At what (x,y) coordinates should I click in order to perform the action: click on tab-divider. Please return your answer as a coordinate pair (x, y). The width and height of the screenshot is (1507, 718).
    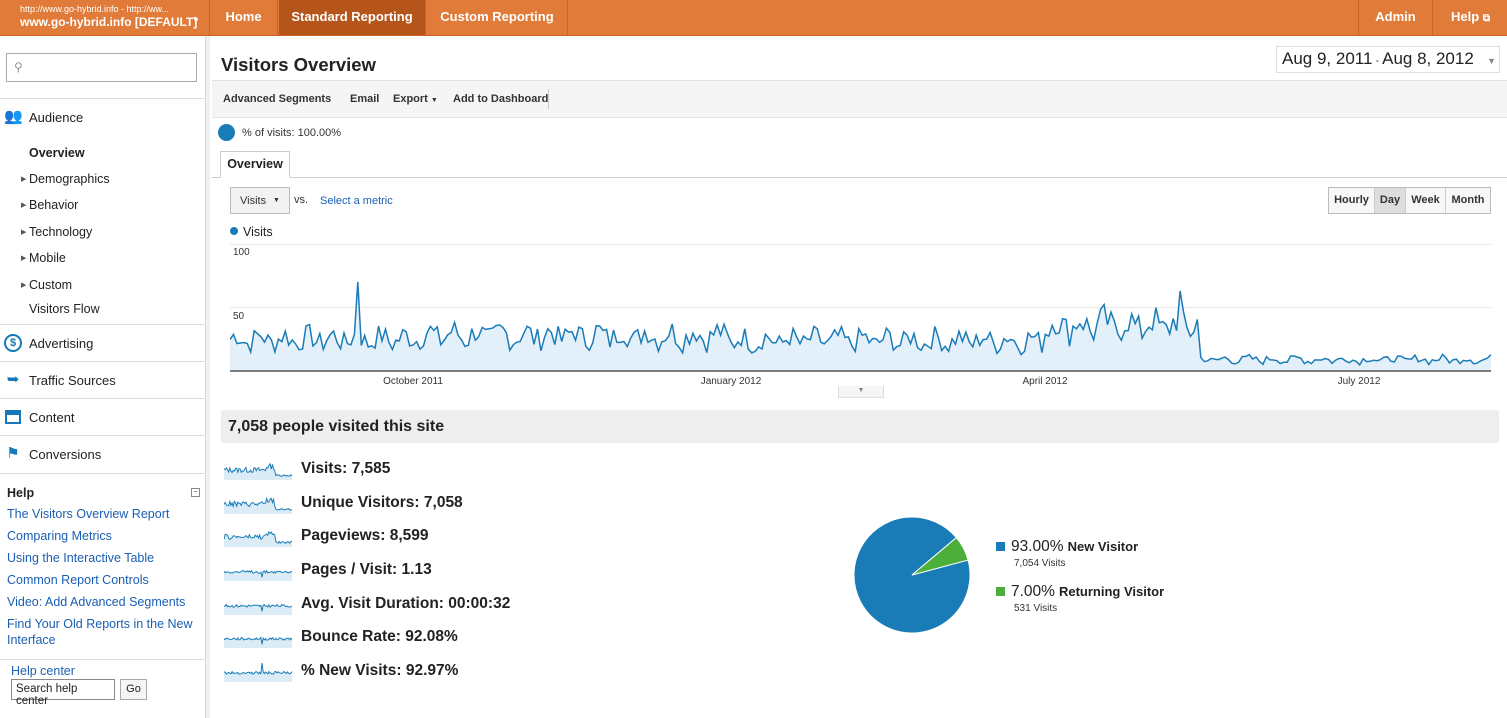
    Looking at the image, I should click on (859, 177).